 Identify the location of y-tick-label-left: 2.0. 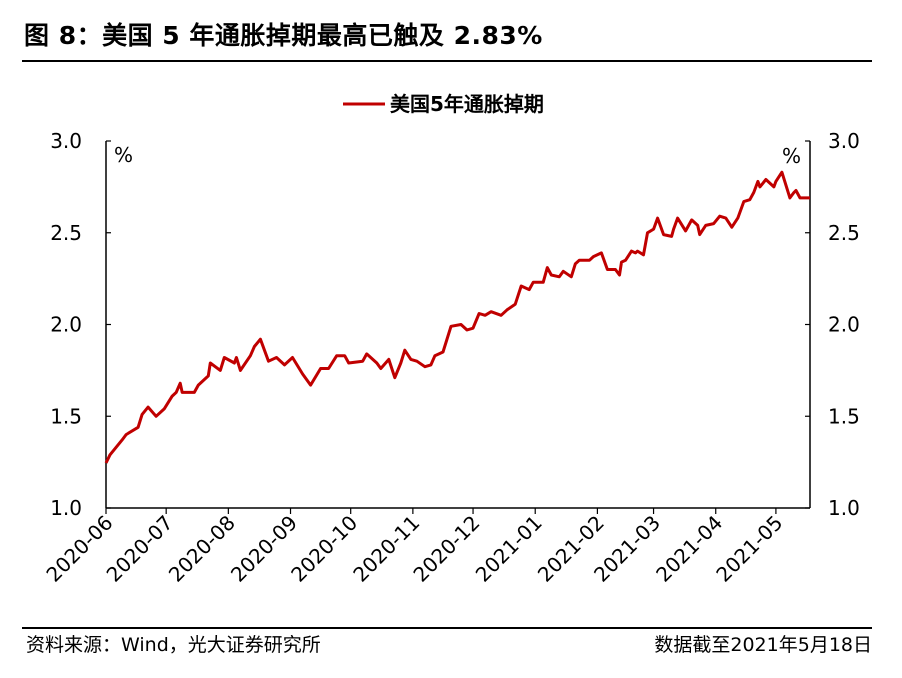
(66, 325).